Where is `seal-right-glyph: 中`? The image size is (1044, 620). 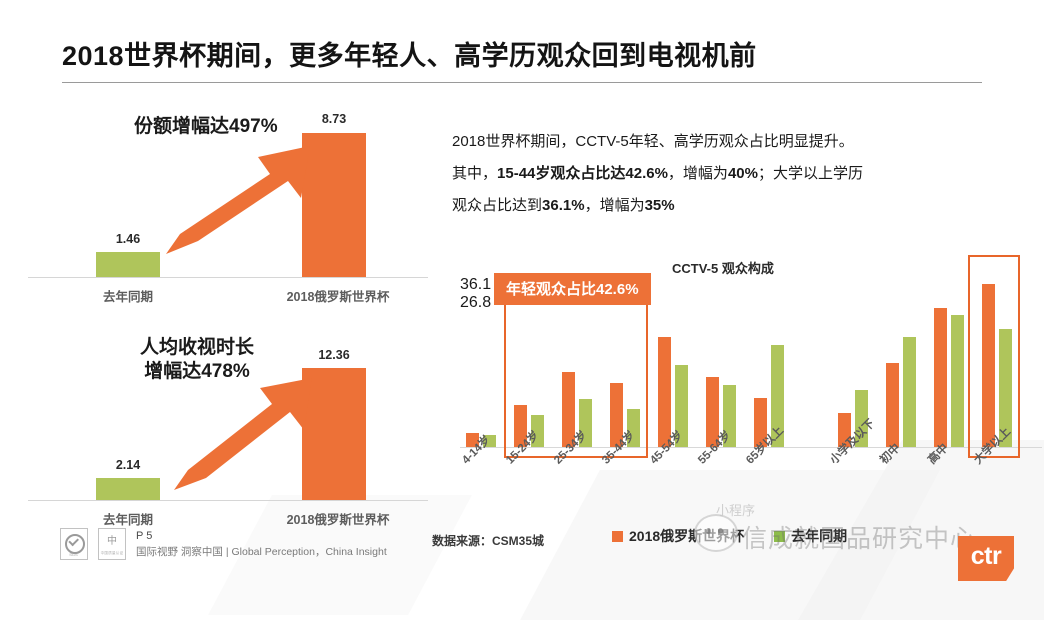
seal-right-glyph: 中 is located at coordinates (112, 542).